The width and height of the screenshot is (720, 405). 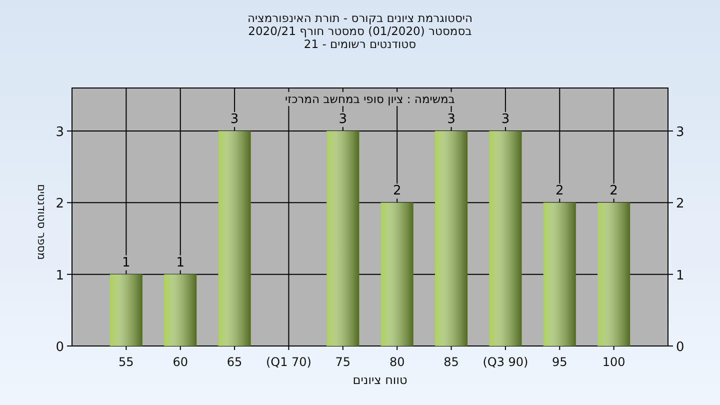 I want to click on x-tick-label: 60, so click(x=180, y=362).